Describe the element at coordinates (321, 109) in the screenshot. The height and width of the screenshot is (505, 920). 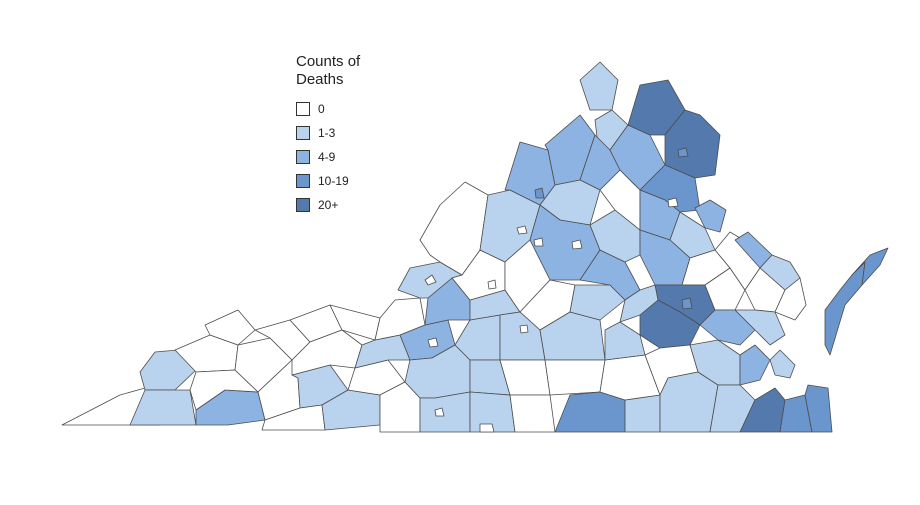
I see `legend-label: 0` at that location.